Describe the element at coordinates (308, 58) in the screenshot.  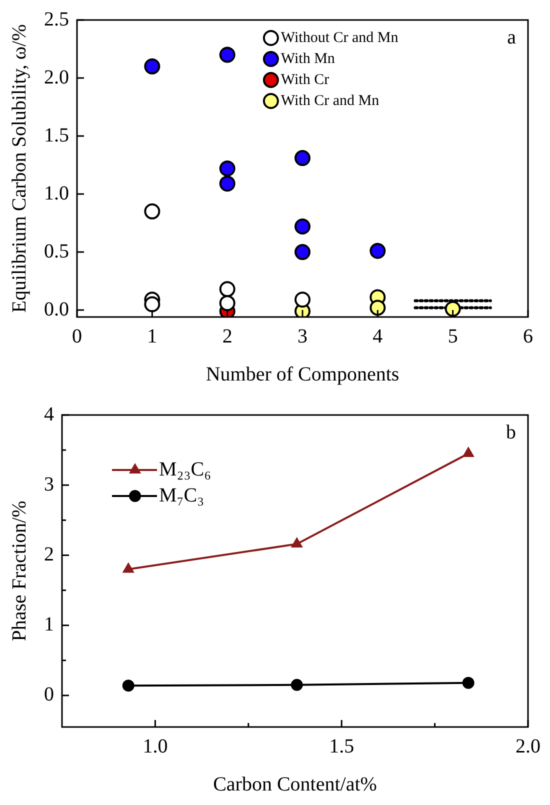
I see `legend-label: With Mn` at that location.